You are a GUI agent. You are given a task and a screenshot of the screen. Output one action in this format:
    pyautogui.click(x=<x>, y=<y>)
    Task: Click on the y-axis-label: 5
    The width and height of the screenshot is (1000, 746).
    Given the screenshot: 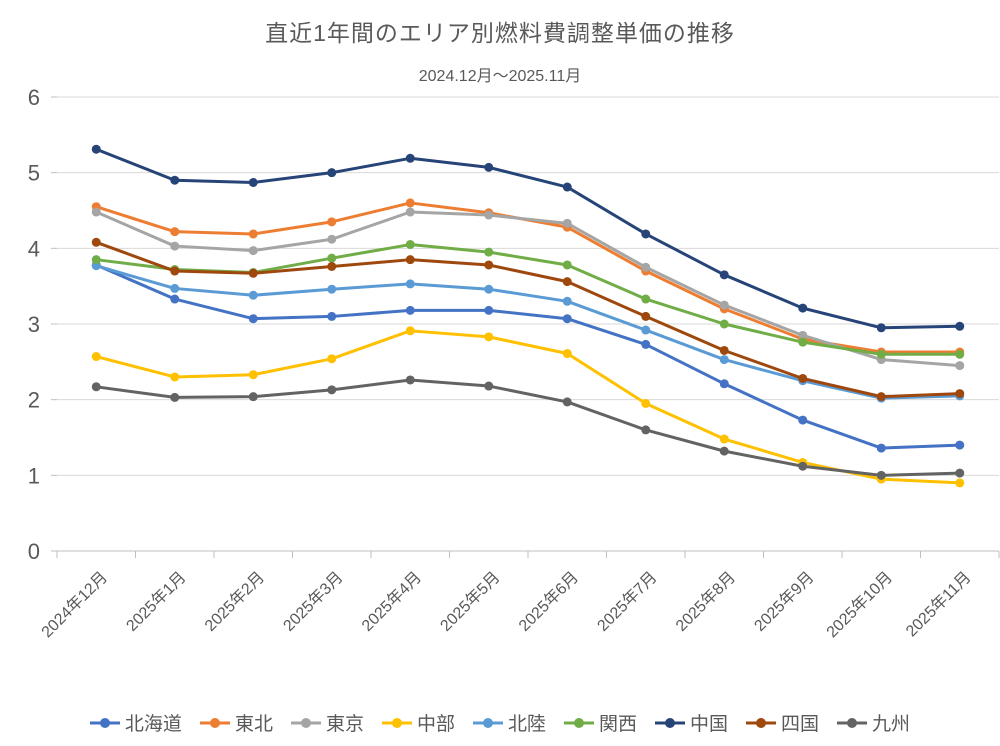 What is the action you would take?
    pyautogui.click(x=34, y=173)
    